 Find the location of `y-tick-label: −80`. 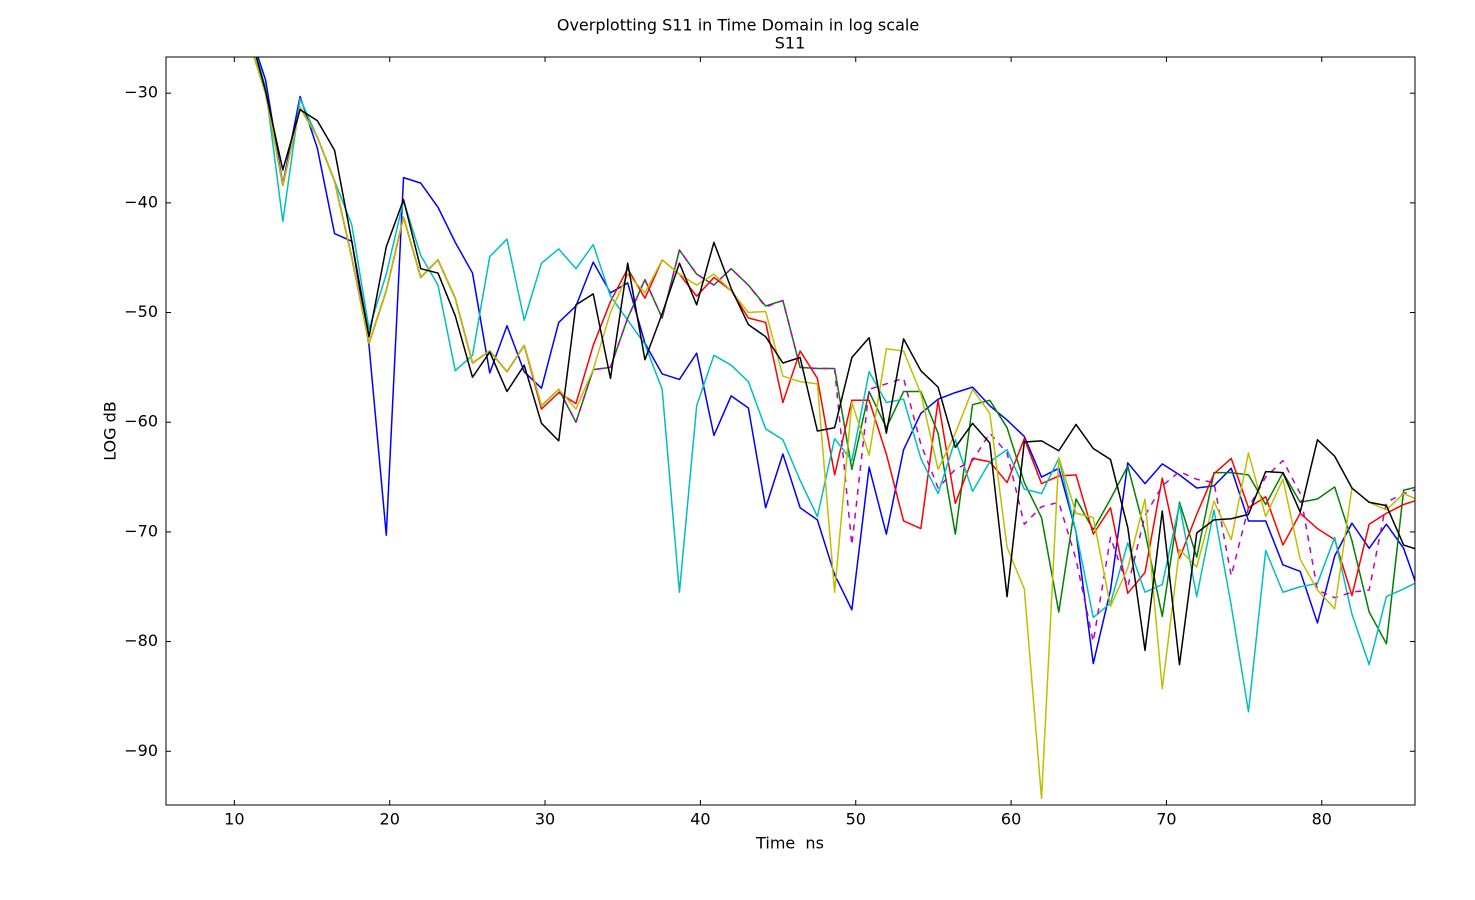

y-tick-label: −80 is located at coordinates (141, 640).